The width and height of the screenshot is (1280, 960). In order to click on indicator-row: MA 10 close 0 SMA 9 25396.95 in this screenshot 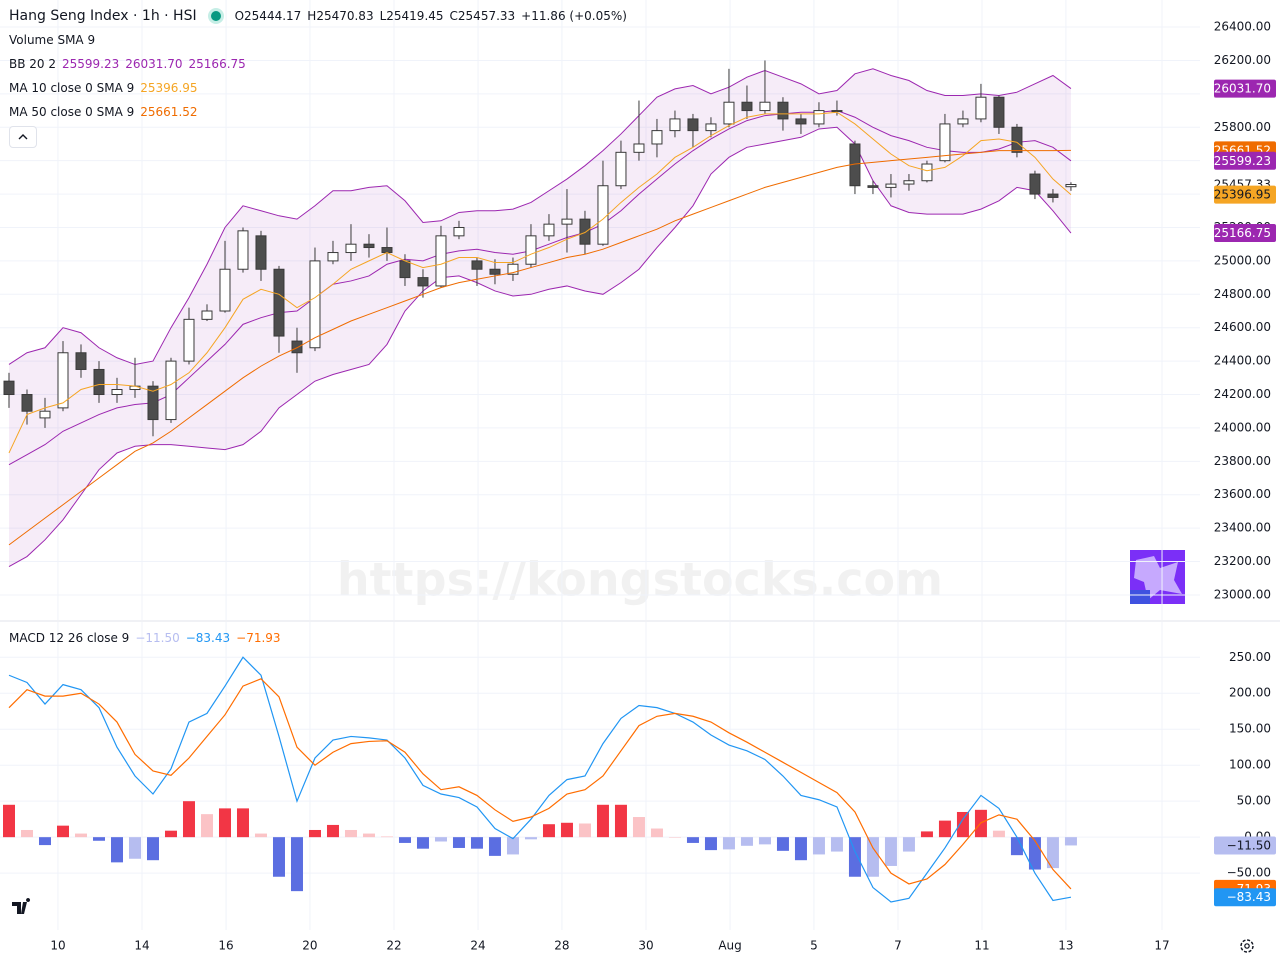, I will do `click(103, 88)`.